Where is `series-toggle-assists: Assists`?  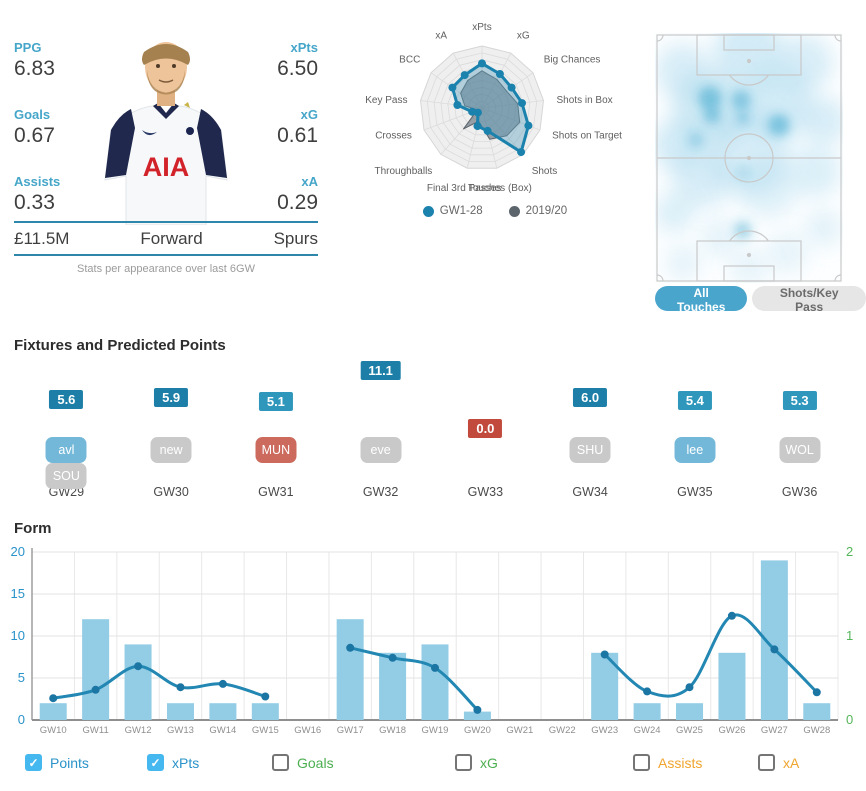 series-toggle-assists: Assists is located at coordinates (667, 762).